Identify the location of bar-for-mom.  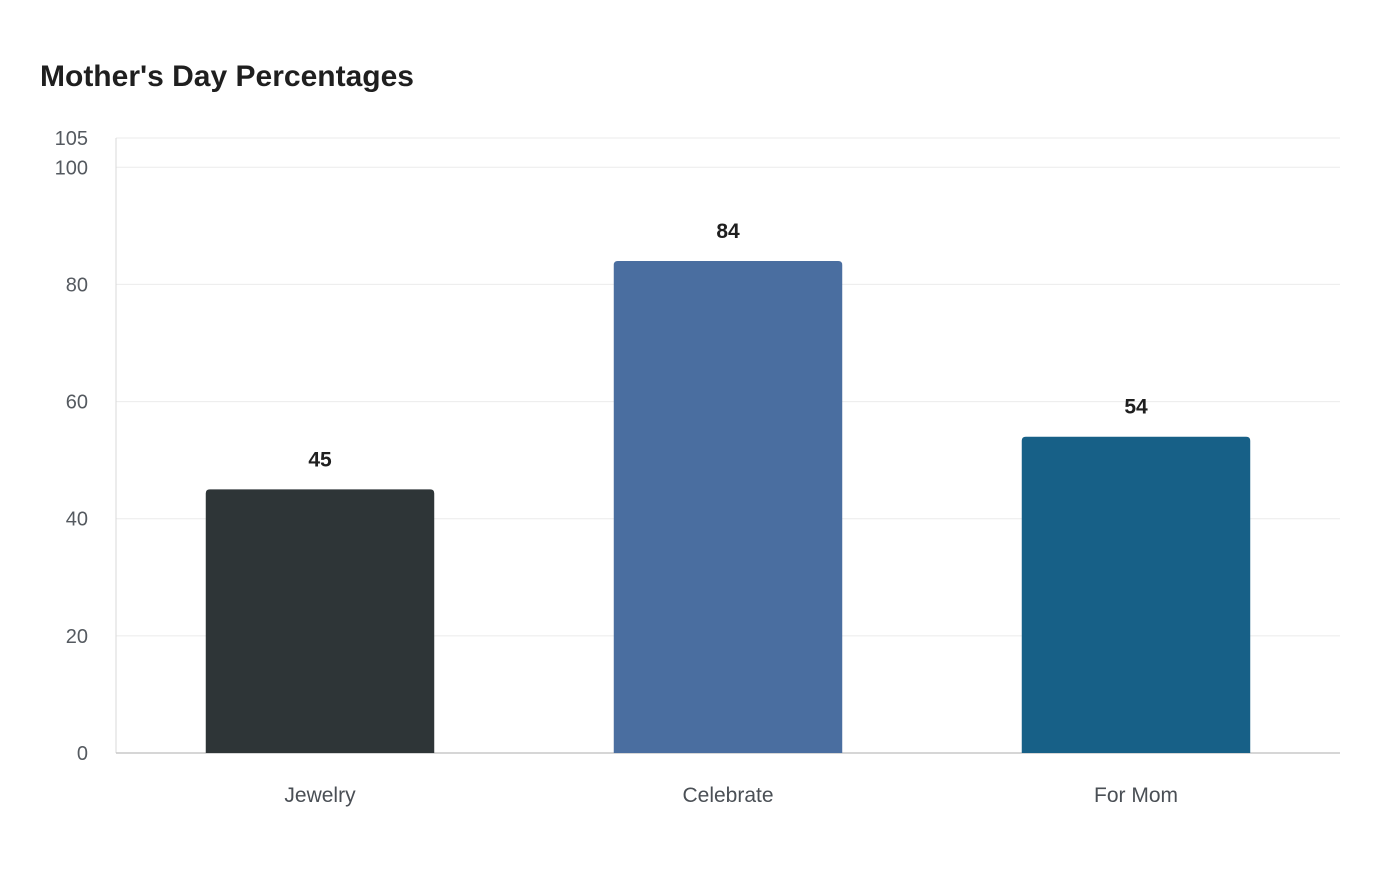
(1136, 594).